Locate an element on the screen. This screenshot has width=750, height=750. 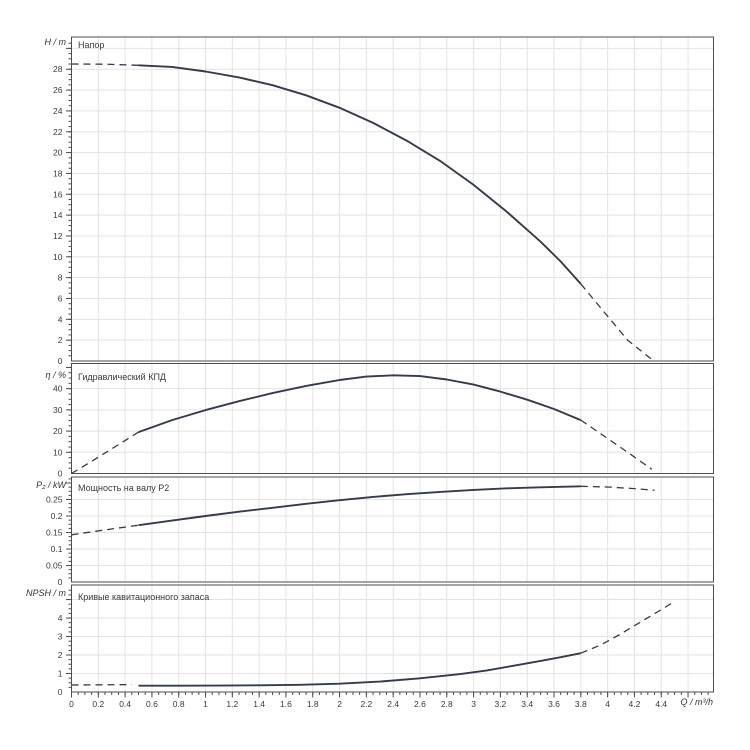
head-dashed-left-curve is located at coordinates (105, 64).